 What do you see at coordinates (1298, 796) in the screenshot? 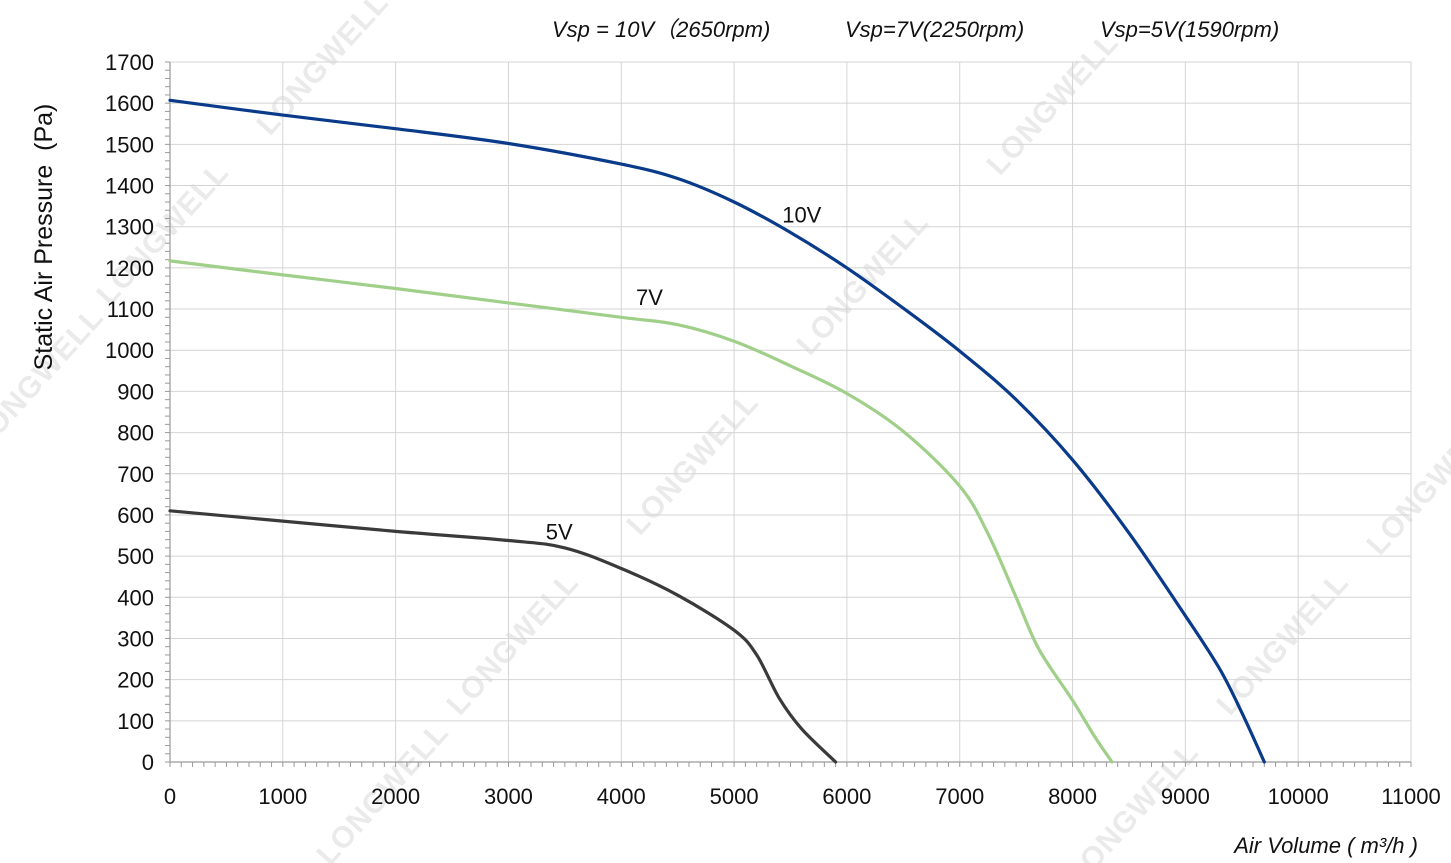
I see `x-tick-label: 10000` at bounding box center [1298, 796].